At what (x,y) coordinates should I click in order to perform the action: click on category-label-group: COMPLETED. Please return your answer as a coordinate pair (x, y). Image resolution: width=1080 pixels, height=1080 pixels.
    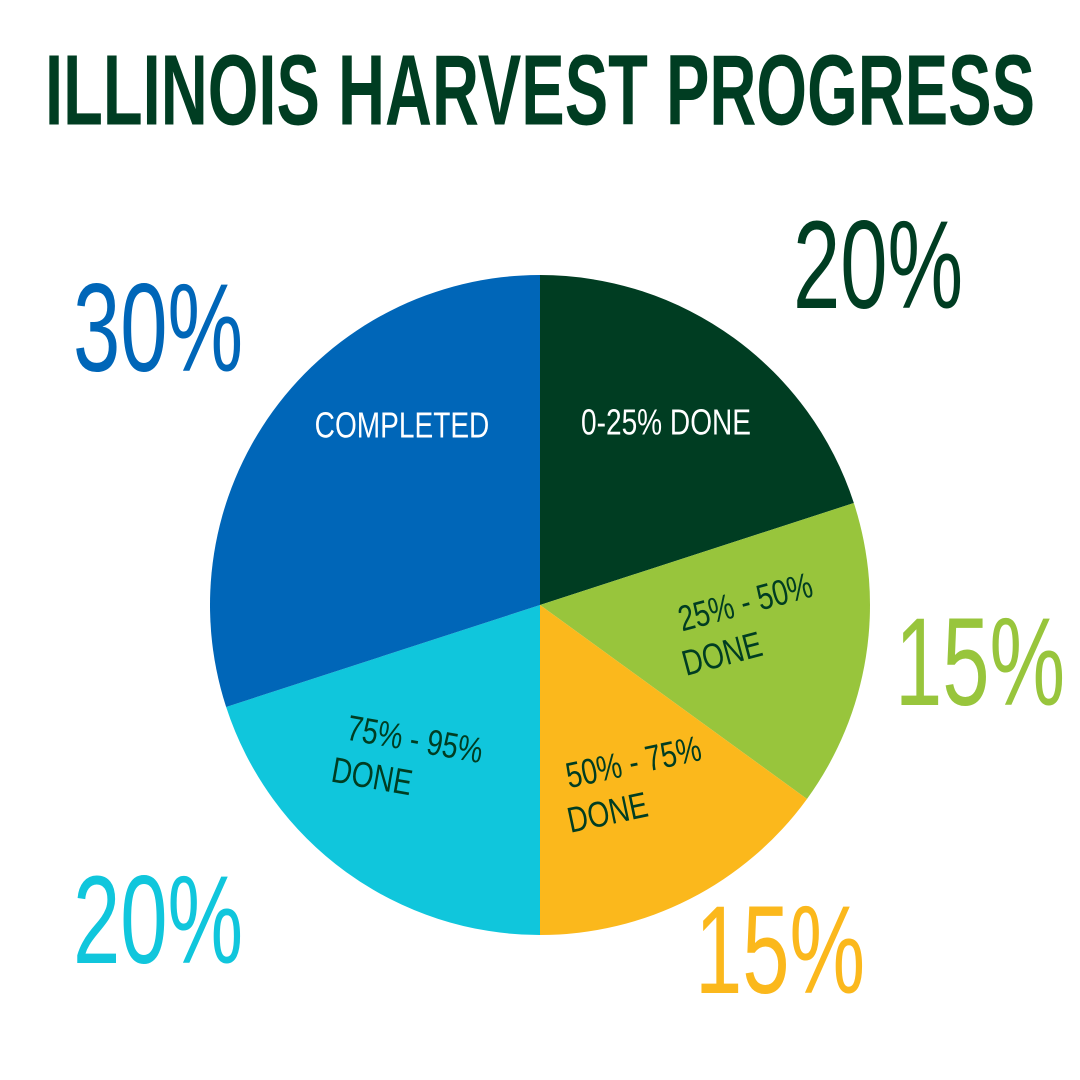
    Looking at the image, I should click on (402, 425).